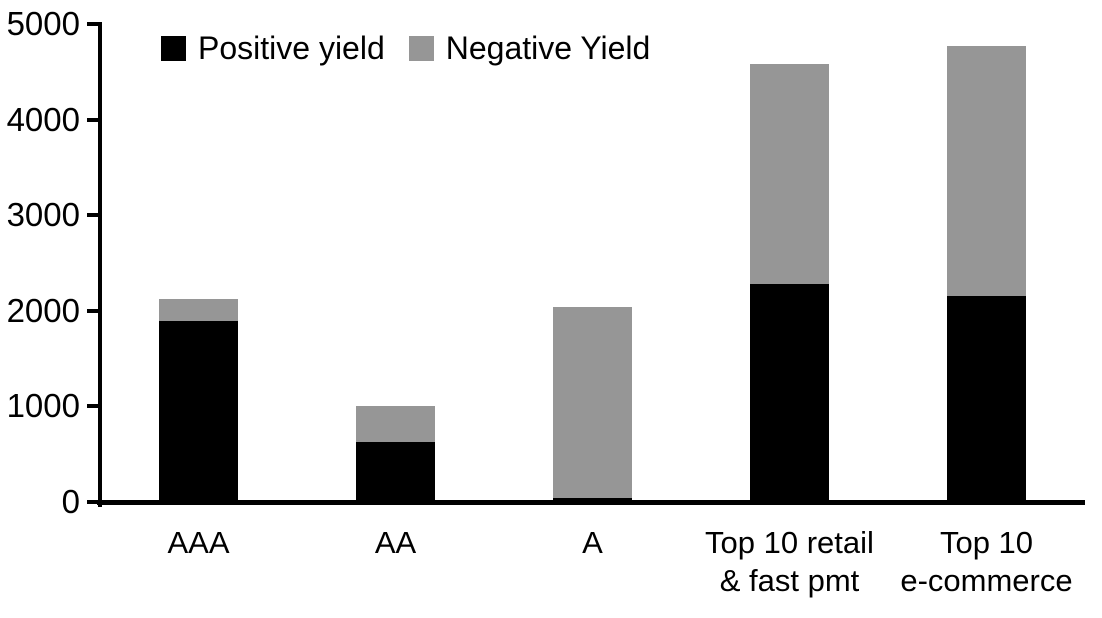  Describe the element at coordinates (198, 542) in the screenshot. I see `x-axis-label-aaa: AAA` at that location.